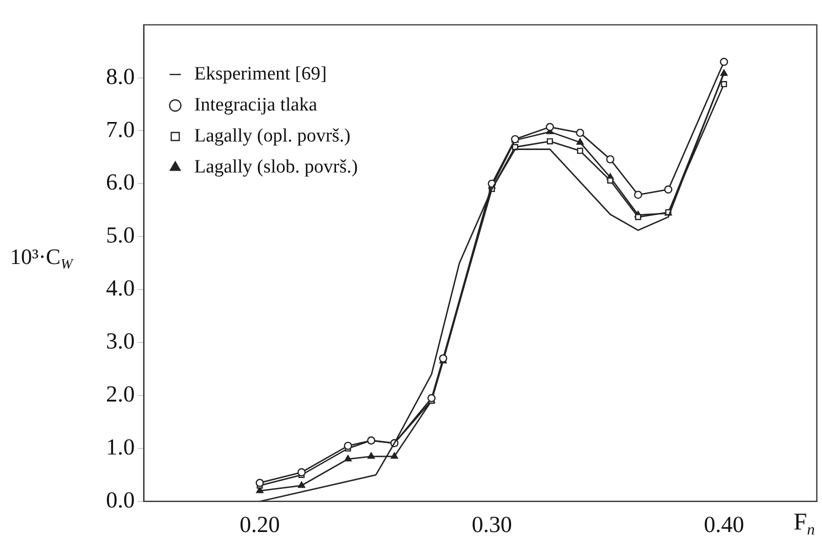 This screenshot has height=551, width=822. Describe the element at coordinates (120, 447) in the screenshot. I see `y-tick-label: 1.0` at that location.